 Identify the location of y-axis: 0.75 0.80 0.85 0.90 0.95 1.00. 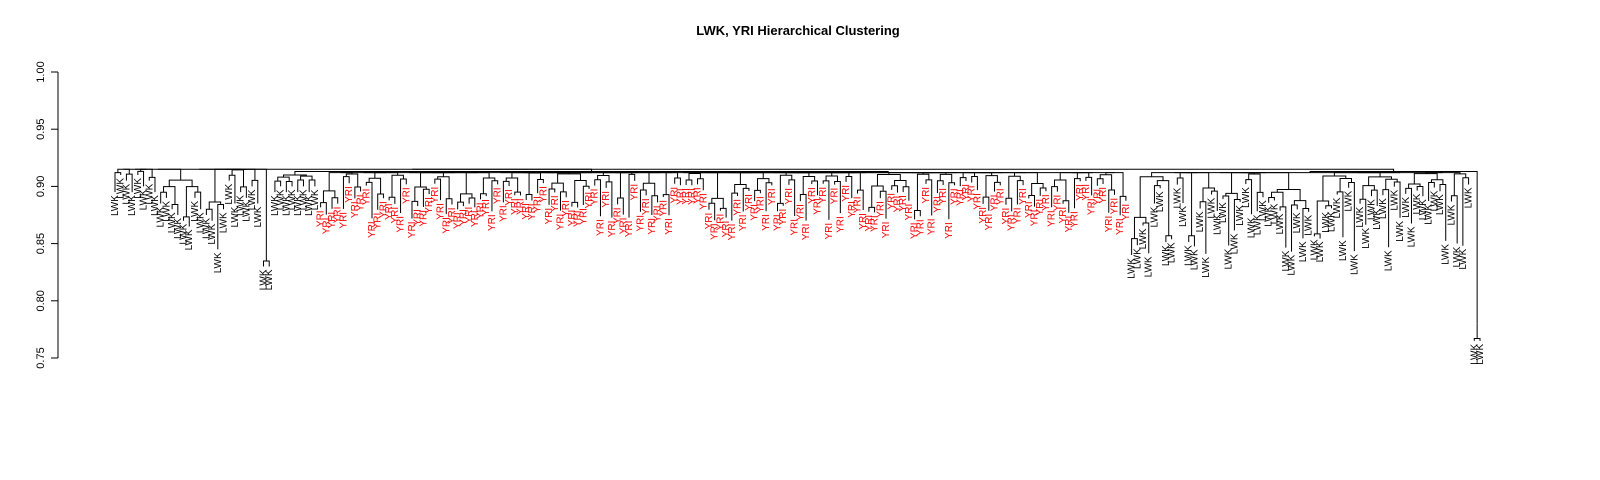
(47, 215).